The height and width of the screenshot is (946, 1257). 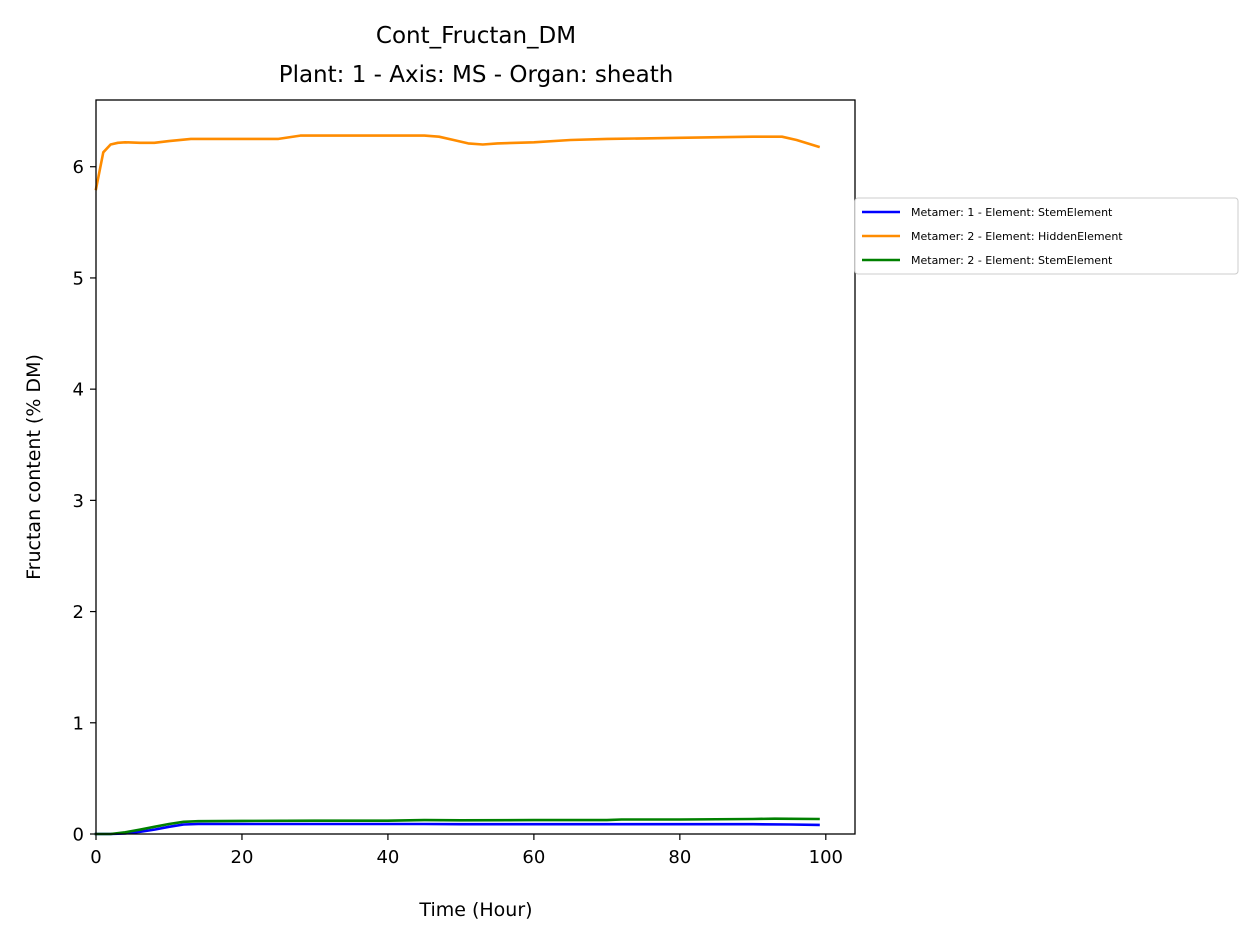 I want to click on y-tick-label: 6, so click(x=78, y=167).